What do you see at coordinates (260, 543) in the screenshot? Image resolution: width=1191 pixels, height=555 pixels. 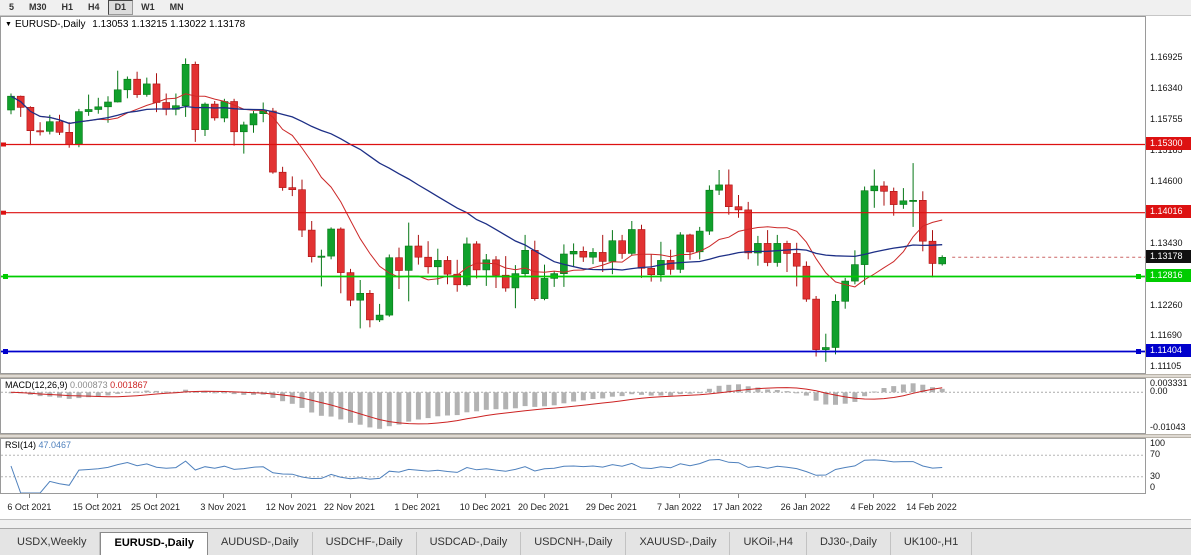 I see `chart-tab-audusd-daily: AUDUSD-,Daily` at bounding box center [260, 543].